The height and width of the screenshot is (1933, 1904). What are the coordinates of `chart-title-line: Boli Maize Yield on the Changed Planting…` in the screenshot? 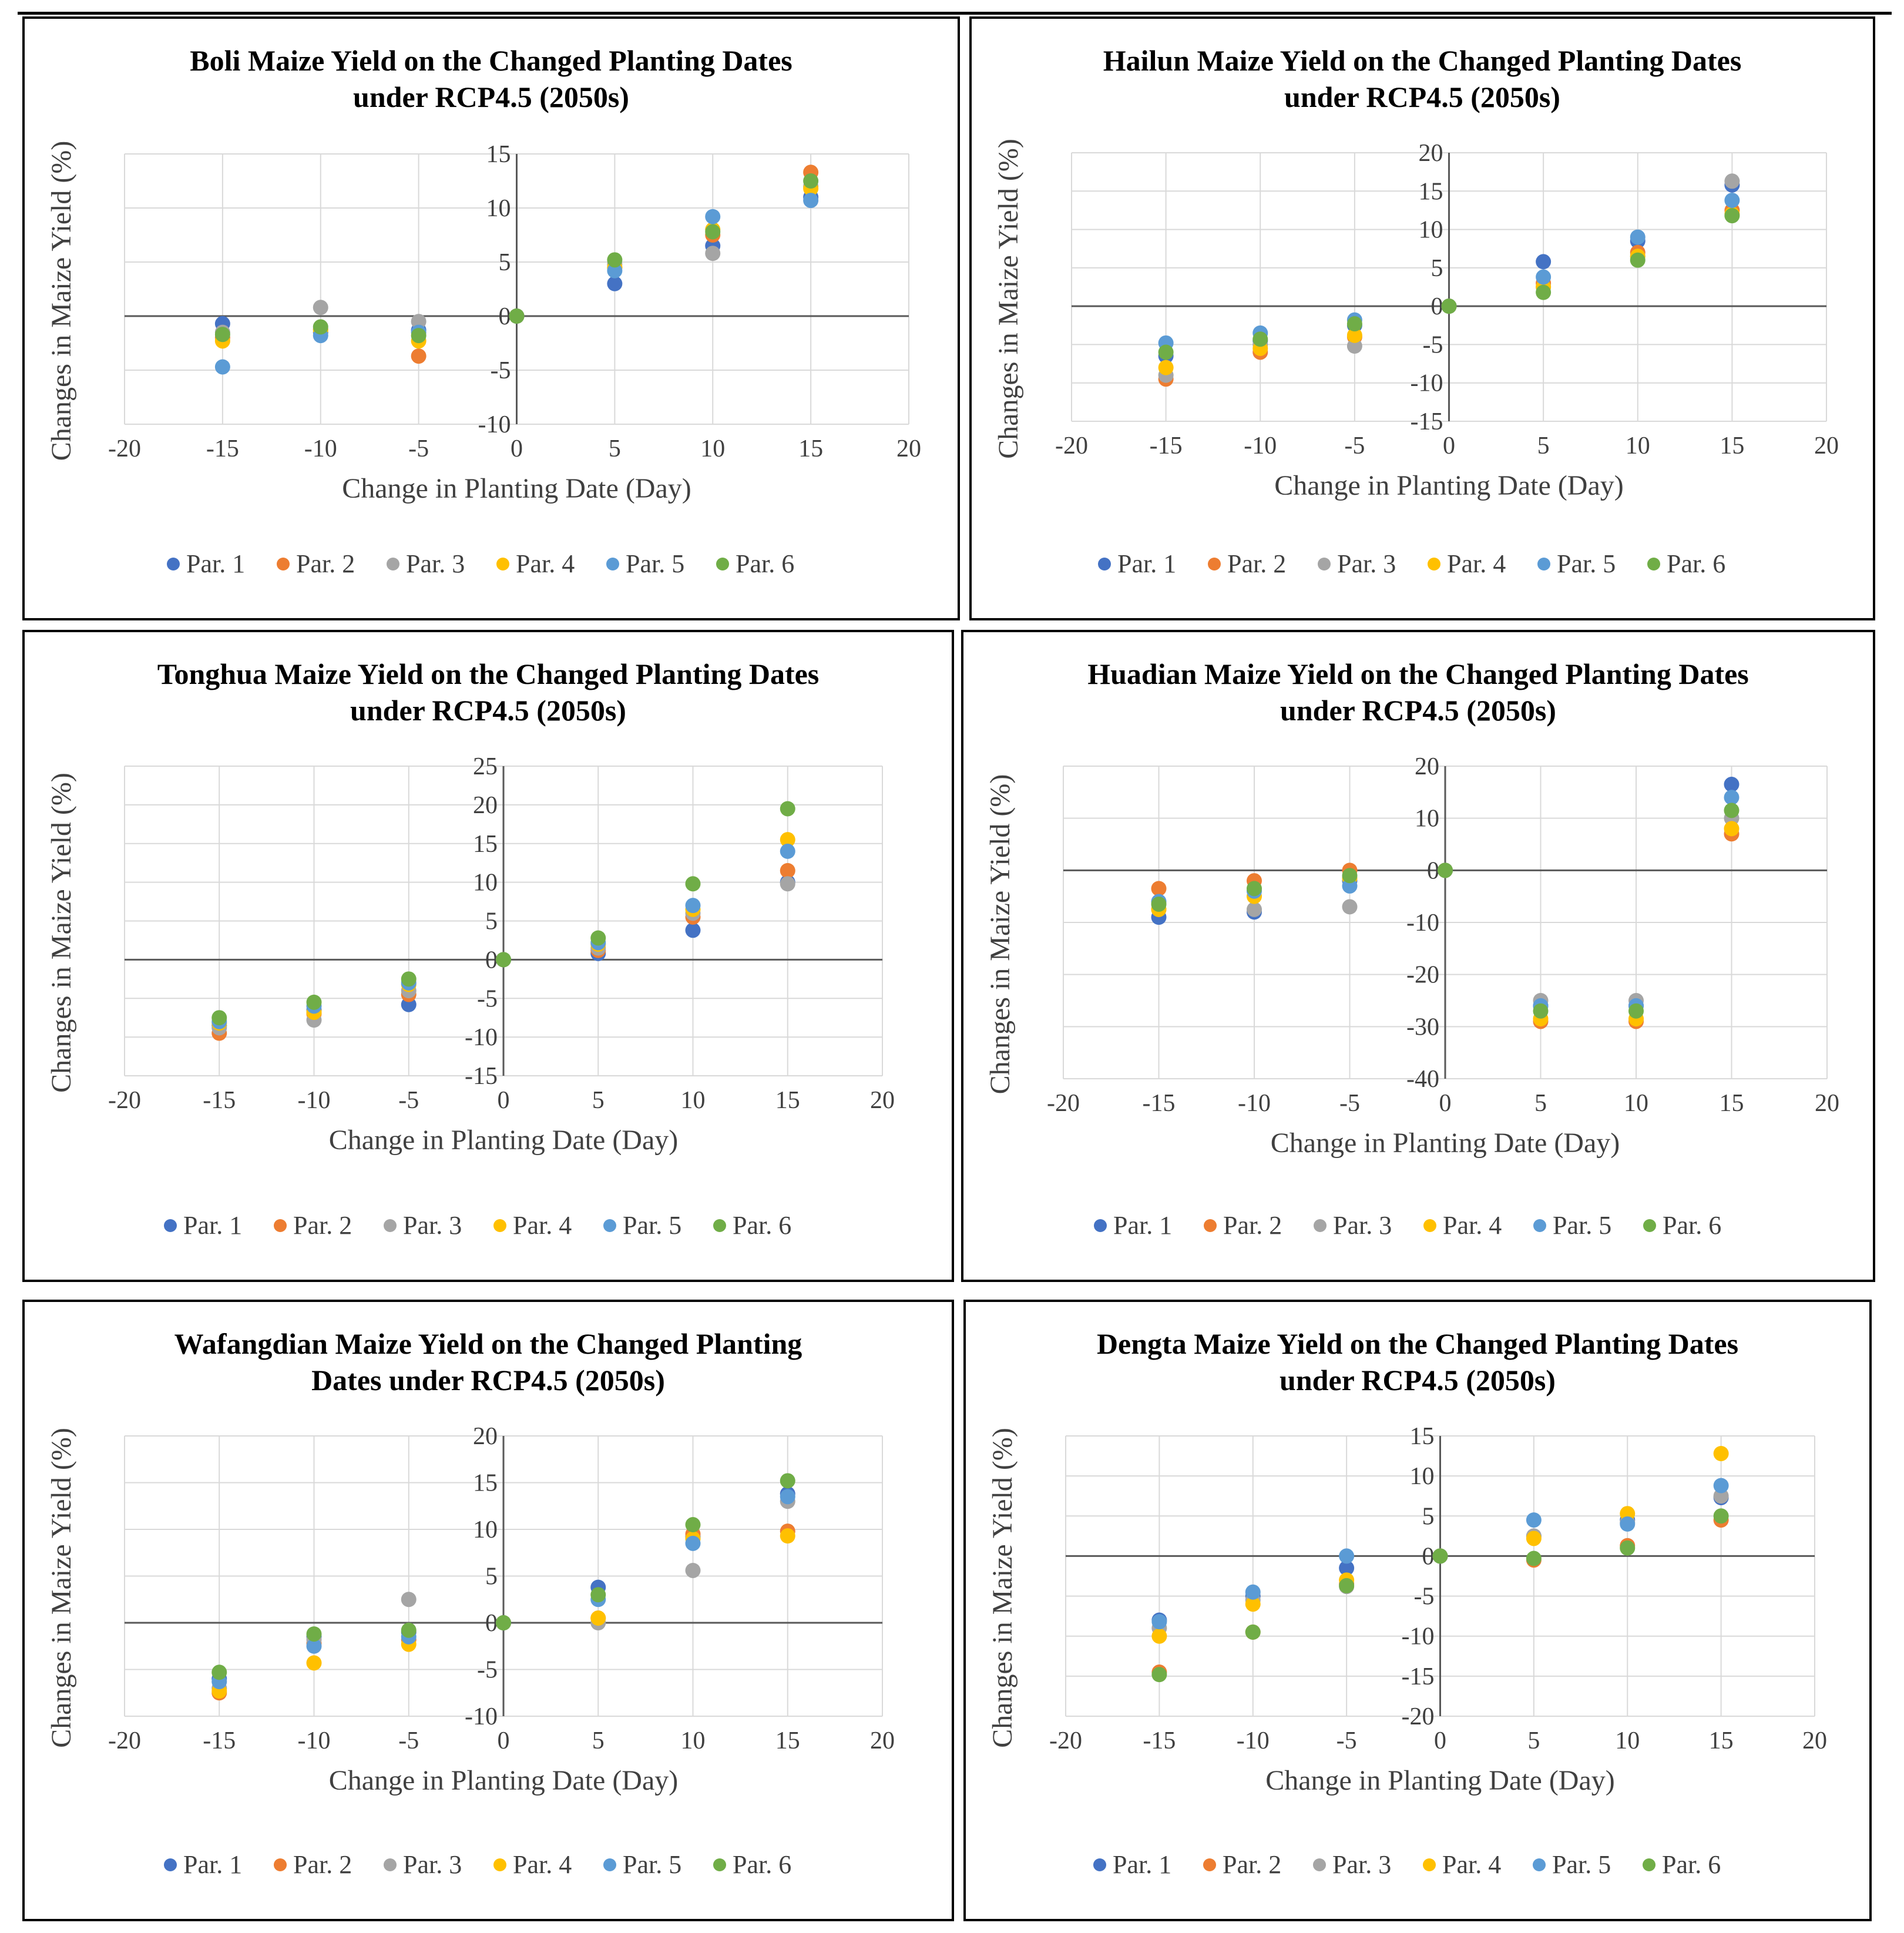 It's located at (491, 60).